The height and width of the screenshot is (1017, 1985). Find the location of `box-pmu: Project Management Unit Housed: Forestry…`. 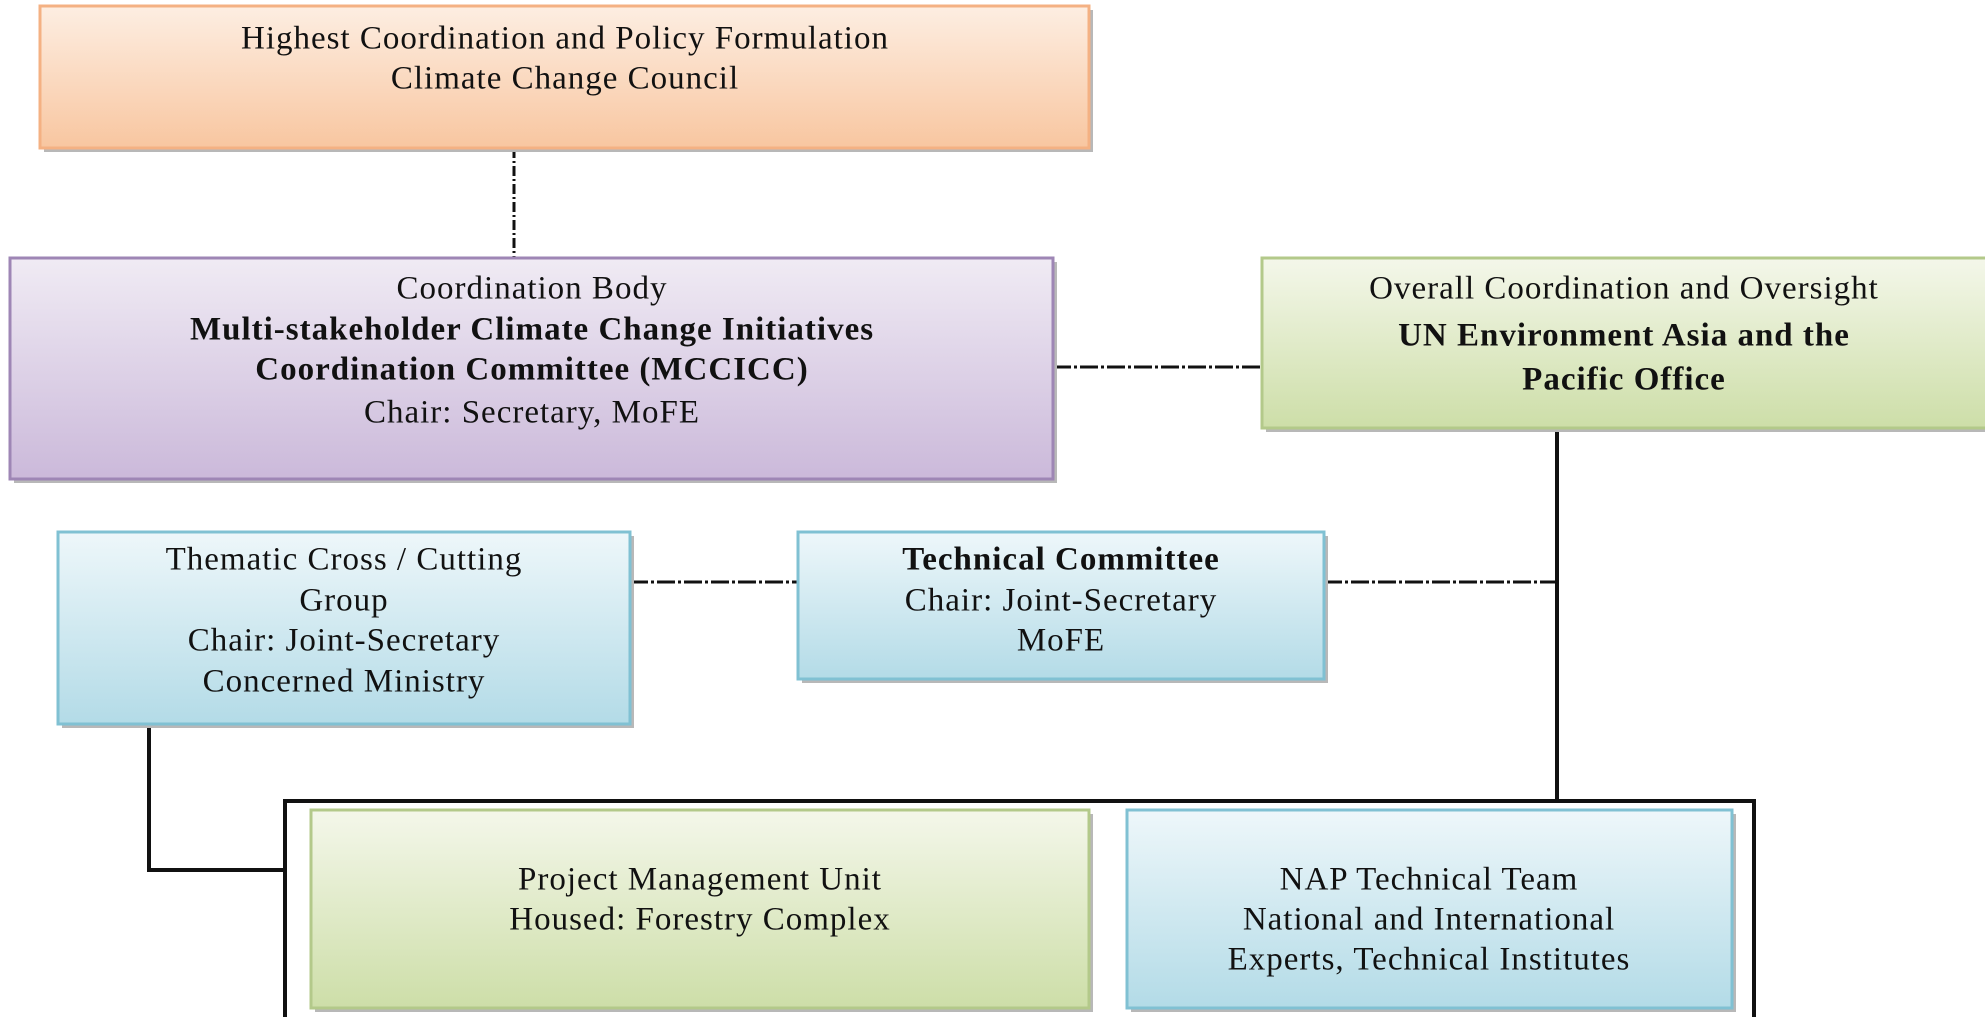

box-pmu: Project Management Unit Housed: Forestry… is located at coordinates (701, 910).